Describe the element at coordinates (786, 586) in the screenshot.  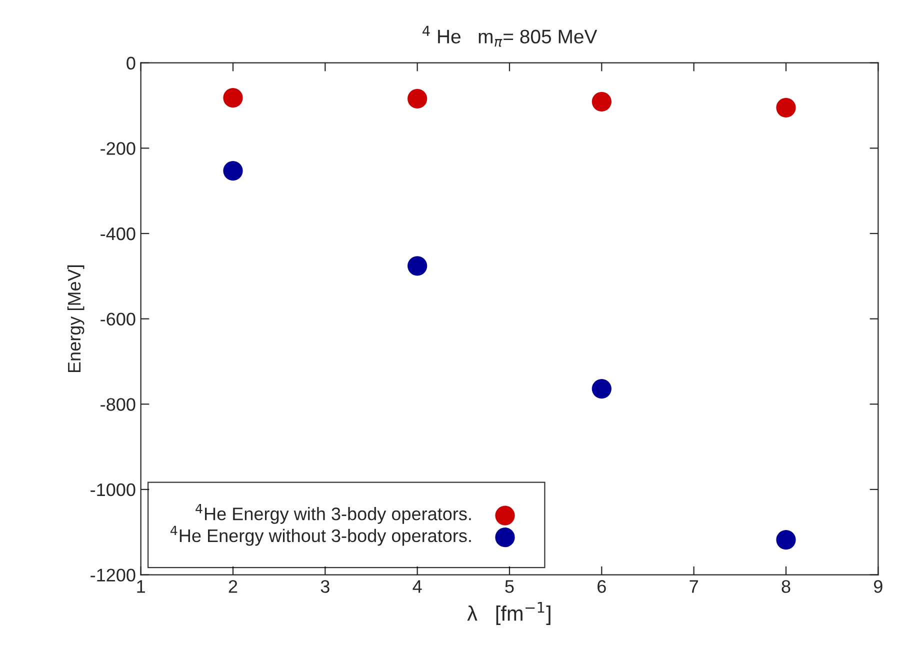
I see `x-tick-label: 8` at that location.